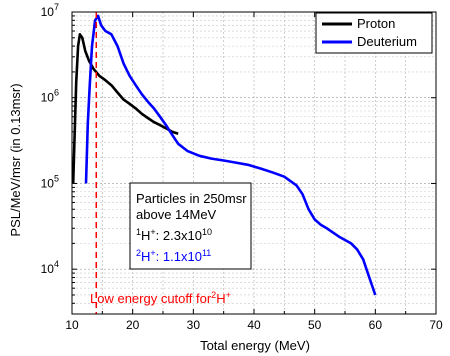  What do you see at coordinates (376, 325) in the screenshot?
I see `x-tick-label: 60` at bounding box center [376, 325].